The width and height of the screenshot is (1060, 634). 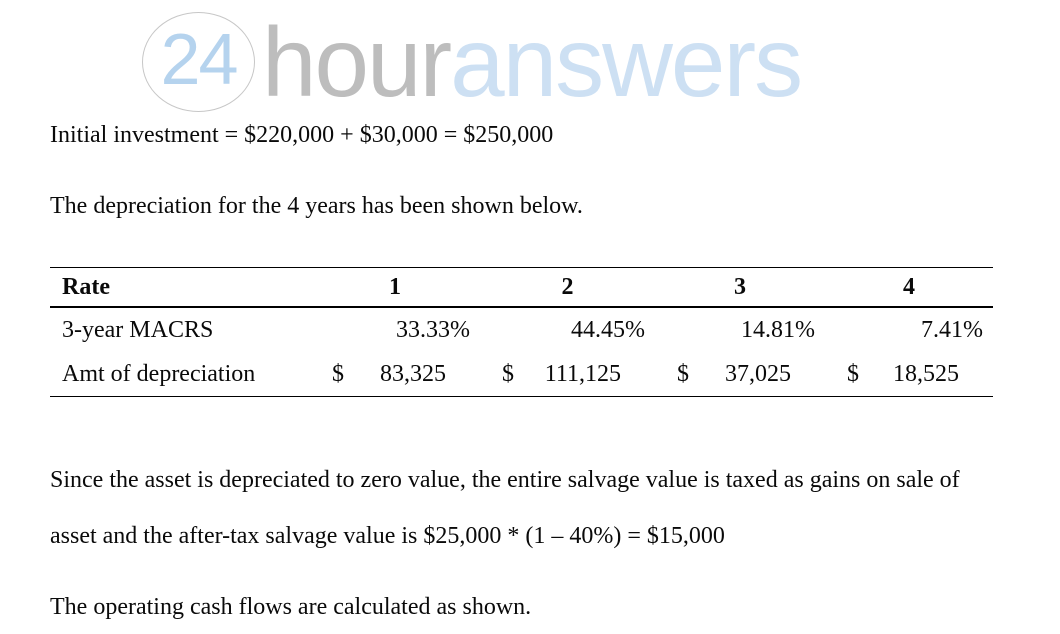 I want to click on depreciation-amount: 83,325, so click(x=413, y=373).